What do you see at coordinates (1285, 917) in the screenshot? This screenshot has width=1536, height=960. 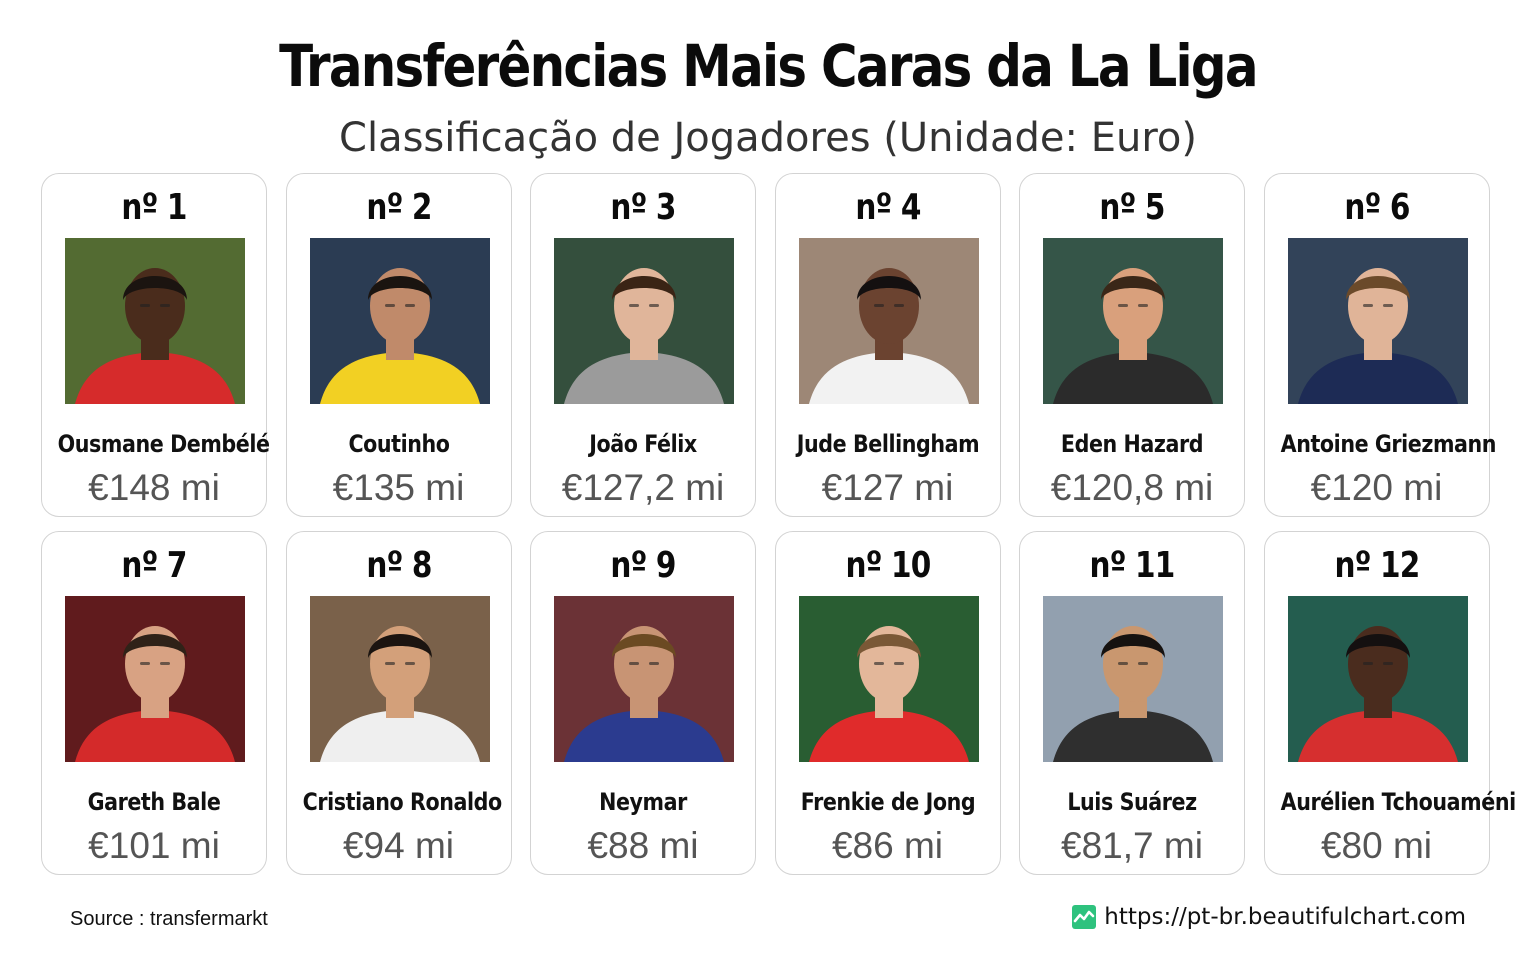 I see `site-url: https://pt-br.beautifulchart.com` at bounding box center [1285, 917].